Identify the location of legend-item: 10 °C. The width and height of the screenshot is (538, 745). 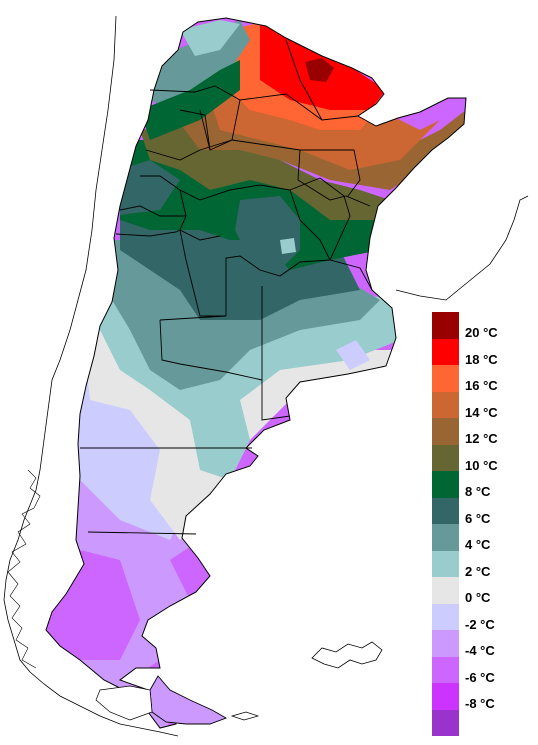
(485, 458).